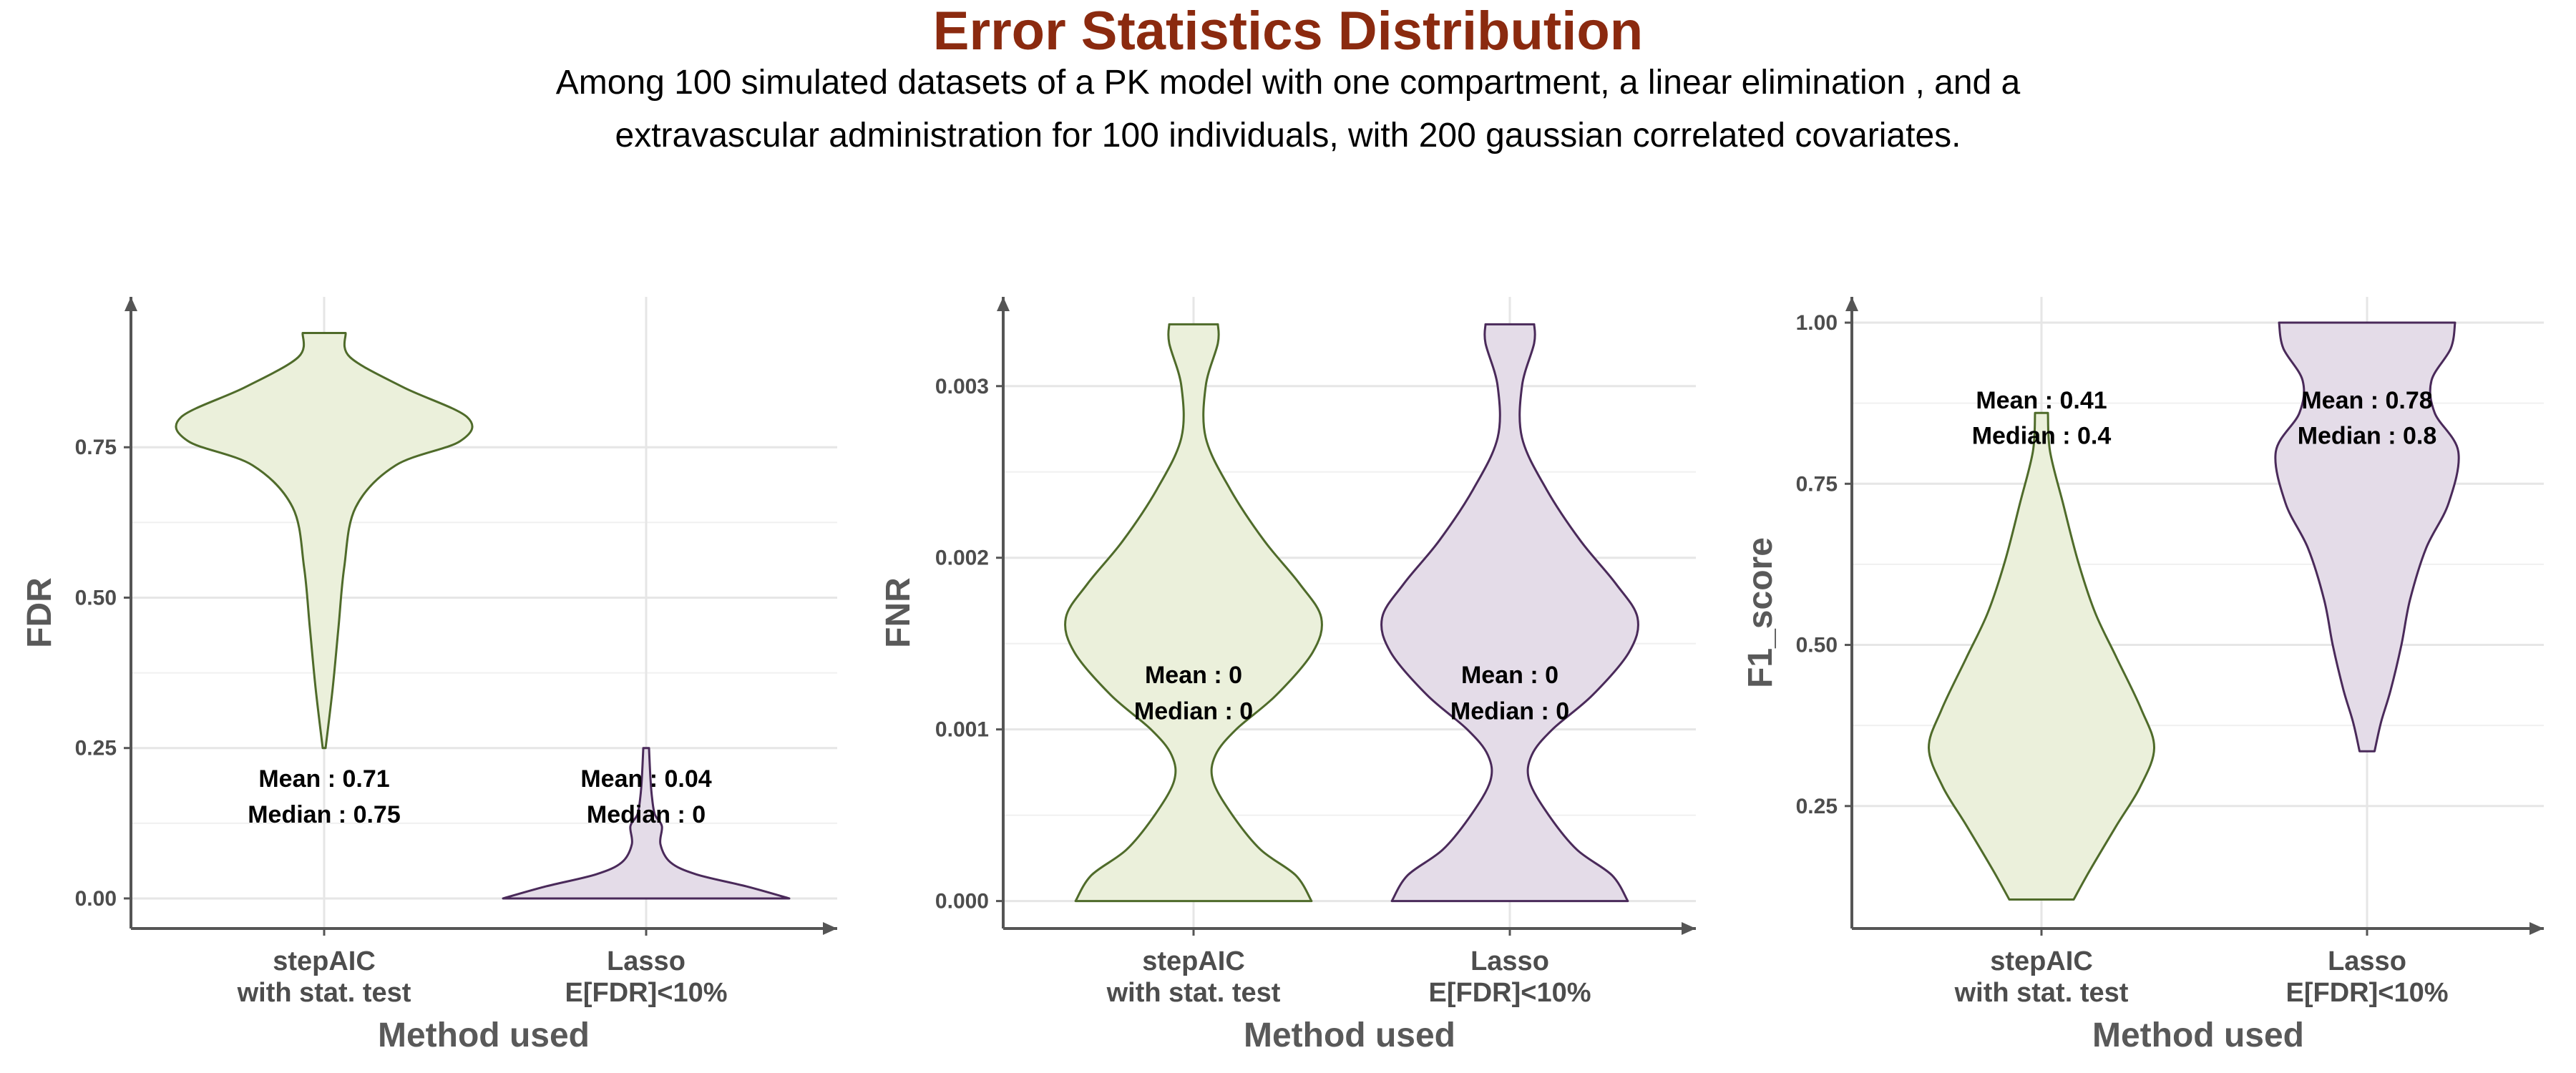 Image resolution: width=2576 pixels, height=1073 pixels. What do you see at coordinates (2042, 437) in the screenshot?
I see `median-annotation: Median : 0.4` at bounding box center [2042, 437].